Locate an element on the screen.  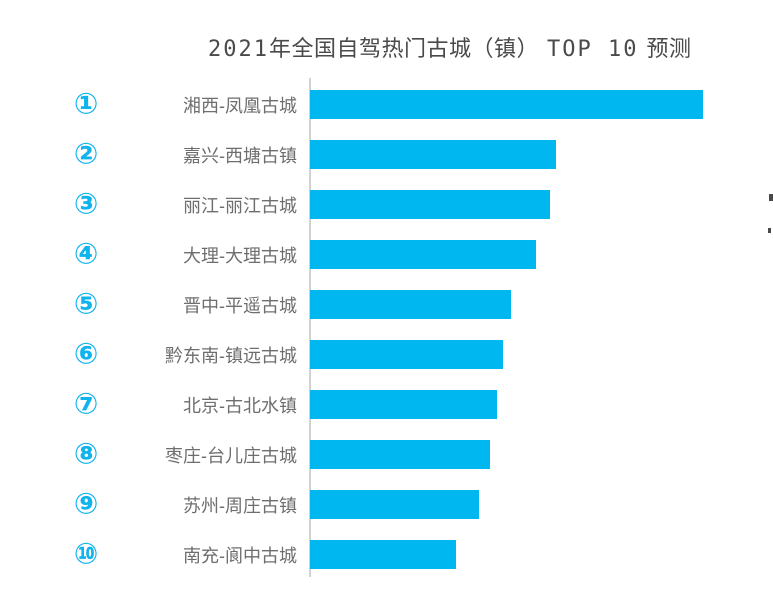
category-label: 丽江-丽江古城 is located at coordinates (240, 206).